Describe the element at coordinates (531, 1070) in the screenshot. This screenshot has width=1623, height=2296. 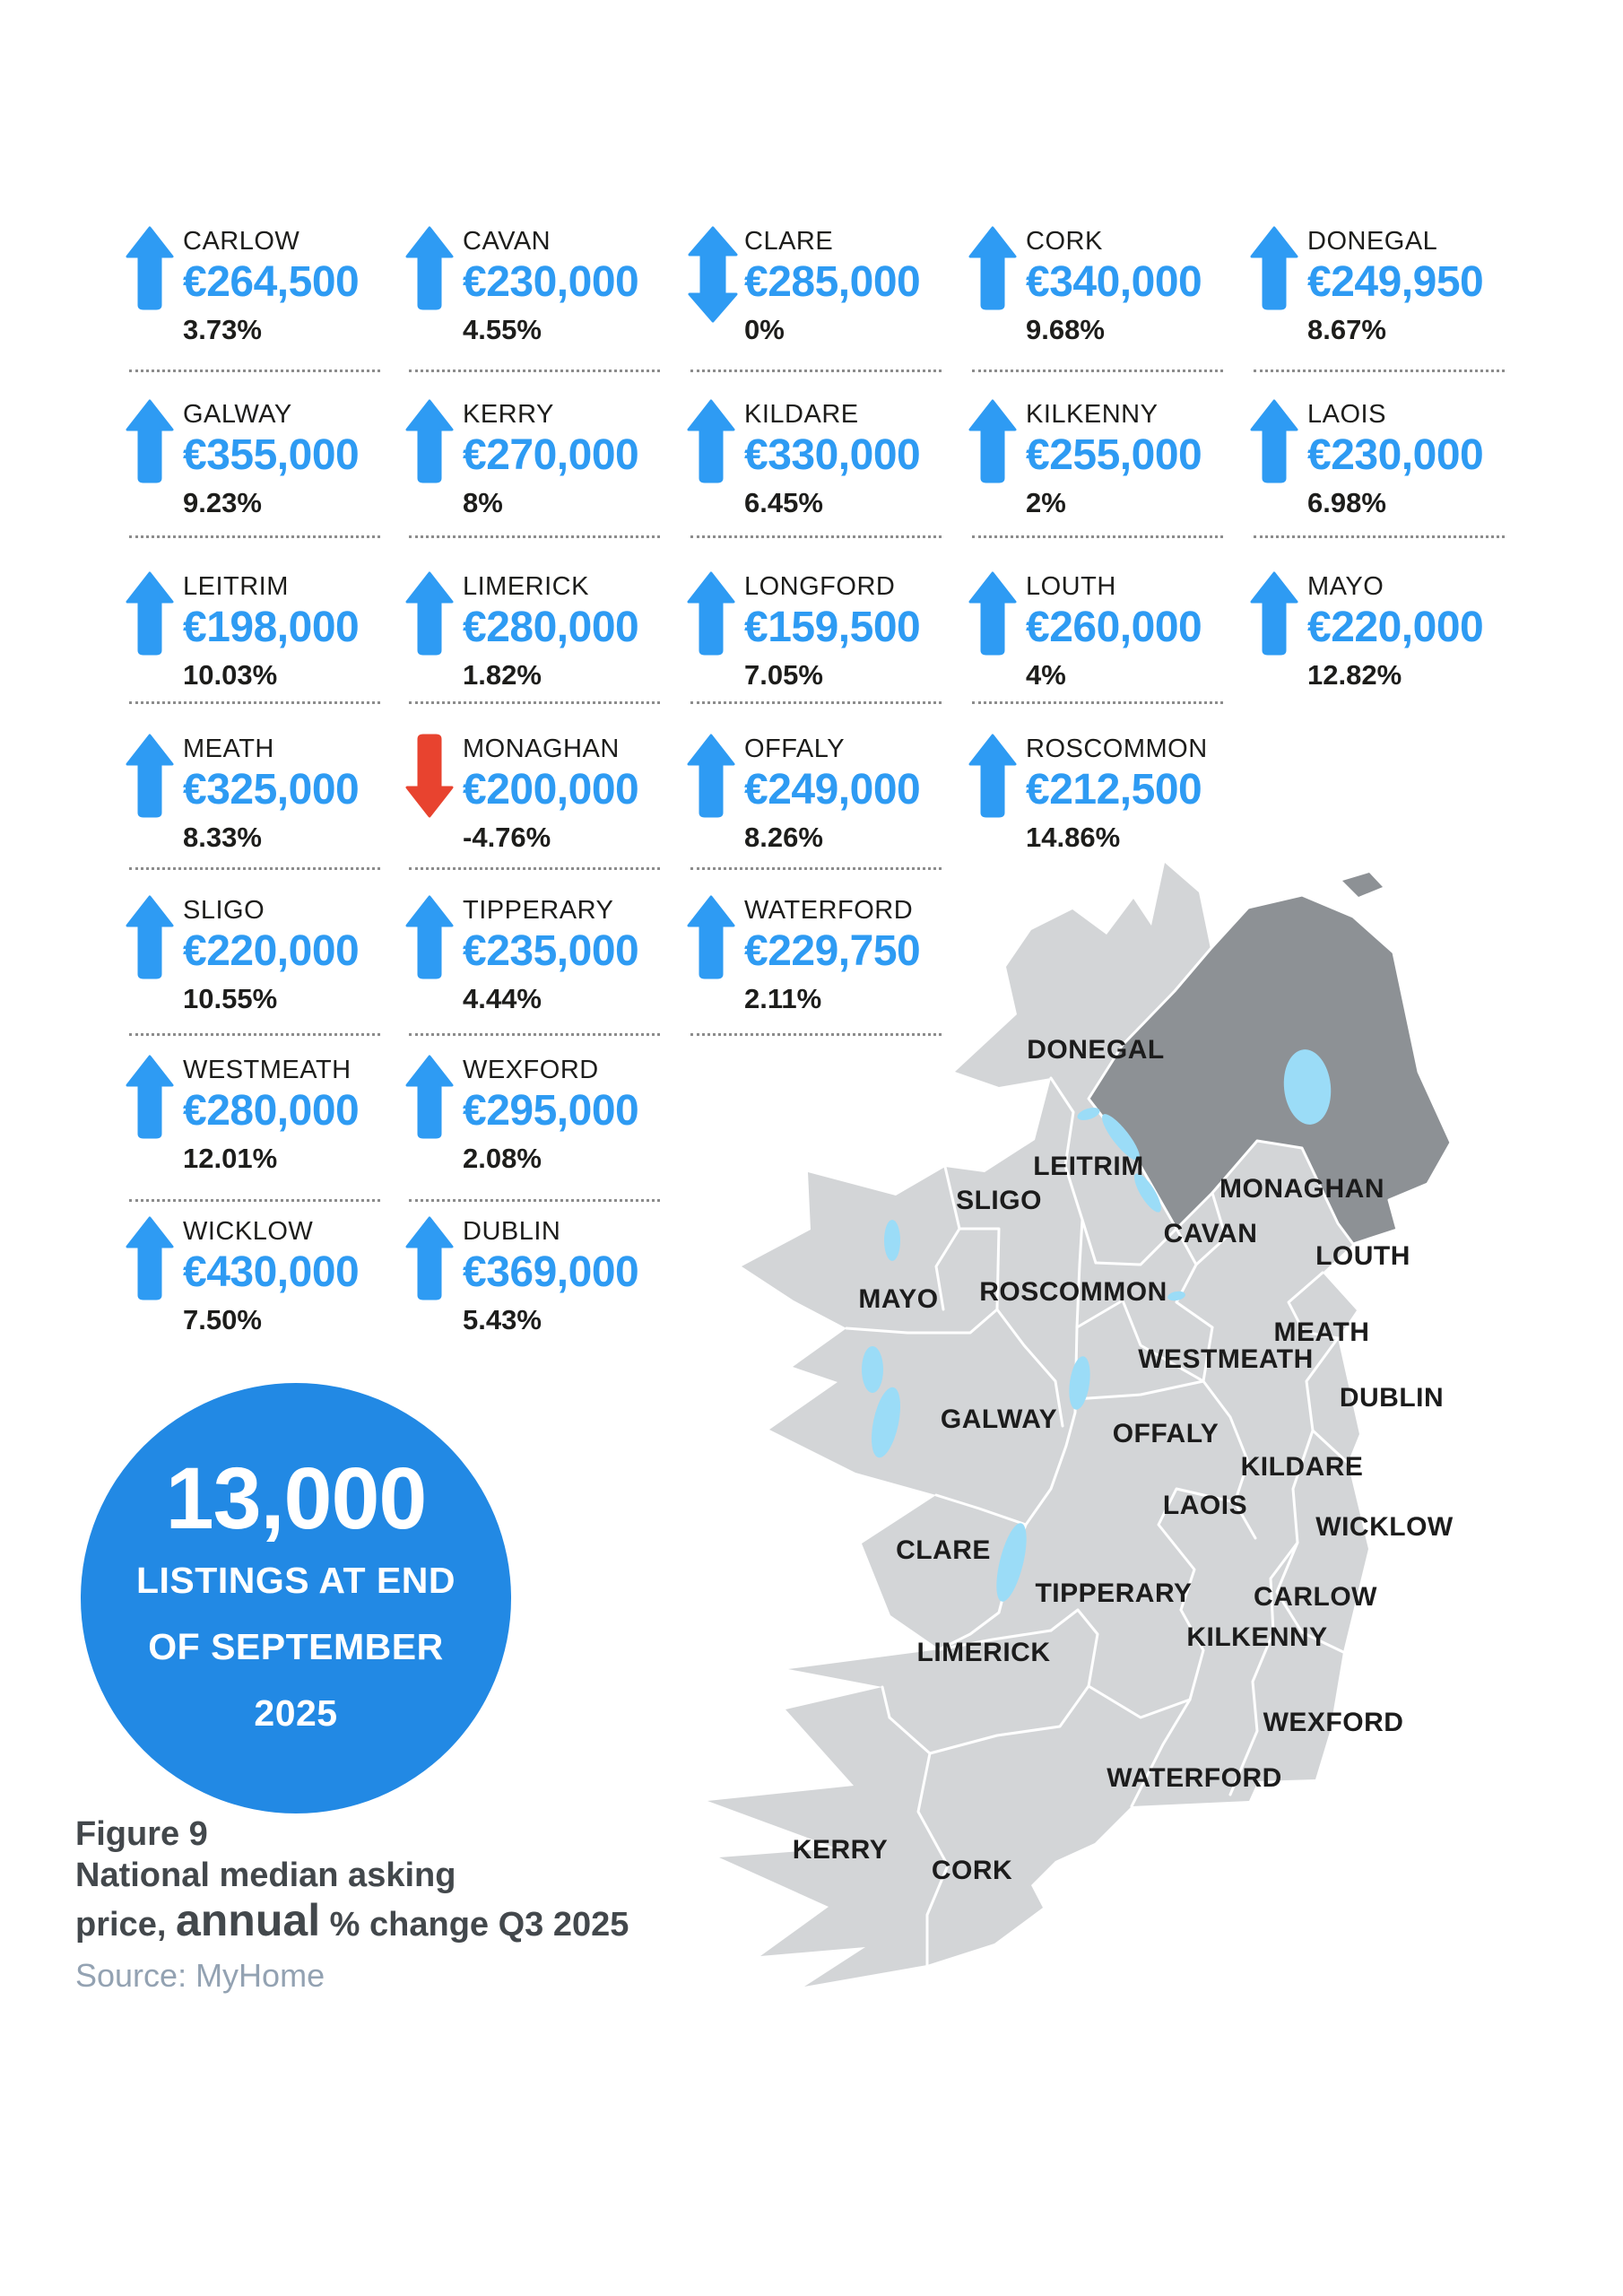
I see `county-name: WEXFORD` at that location.